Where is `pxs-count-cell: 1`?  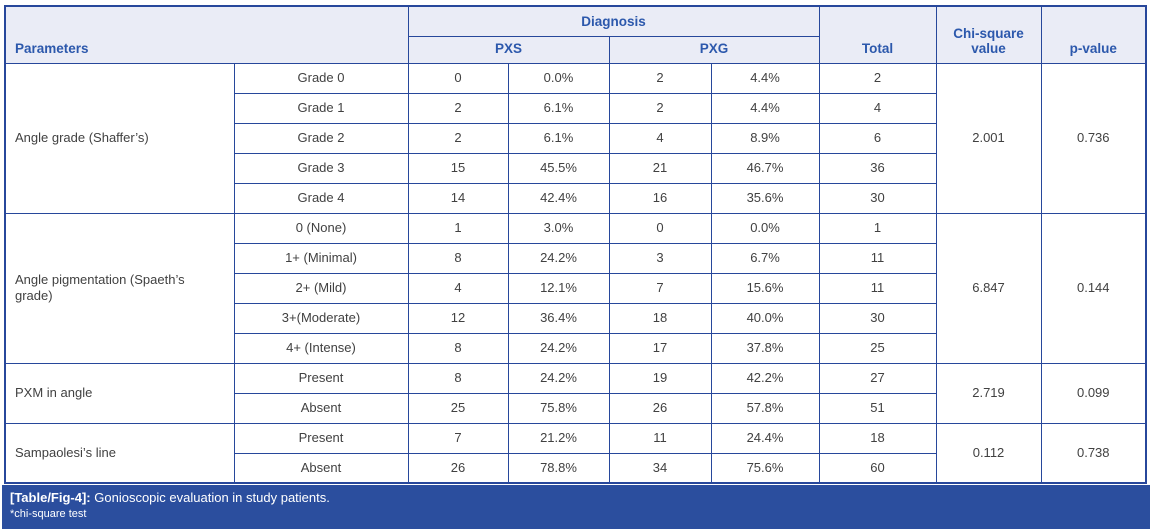 pxs-count-cell: 1 is located at coordinates (458, 228).